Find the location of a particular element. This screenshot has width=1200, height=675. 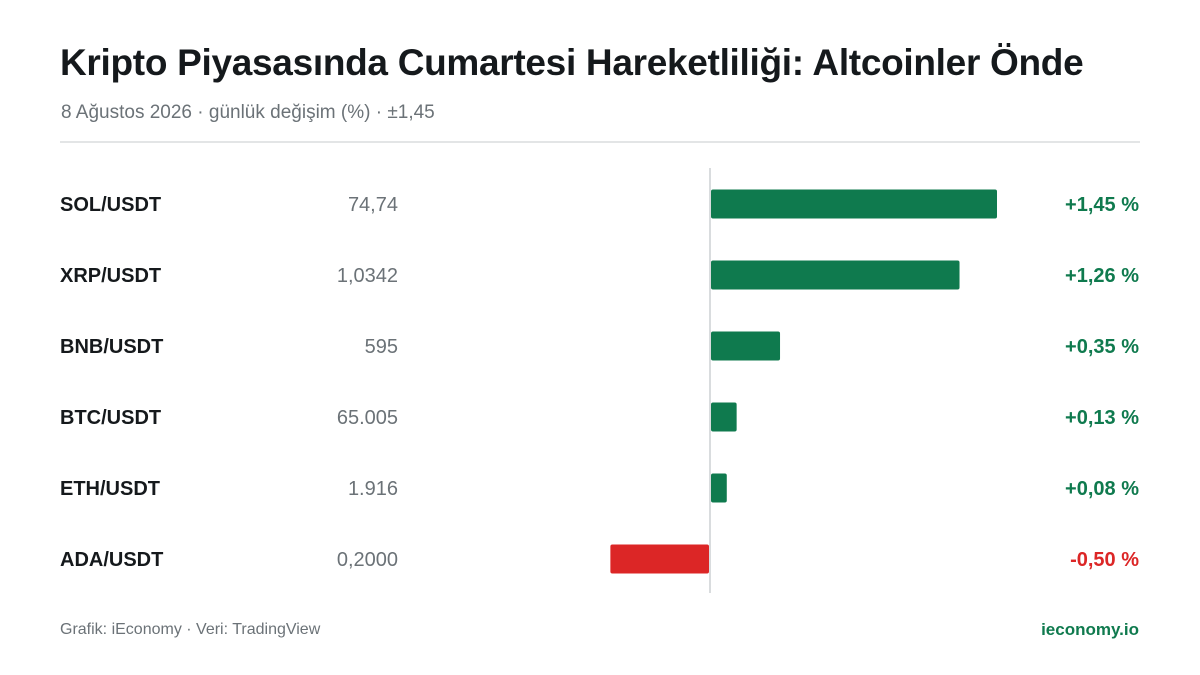

category-label: ETH/USDT is located at coordinates (110, 489).